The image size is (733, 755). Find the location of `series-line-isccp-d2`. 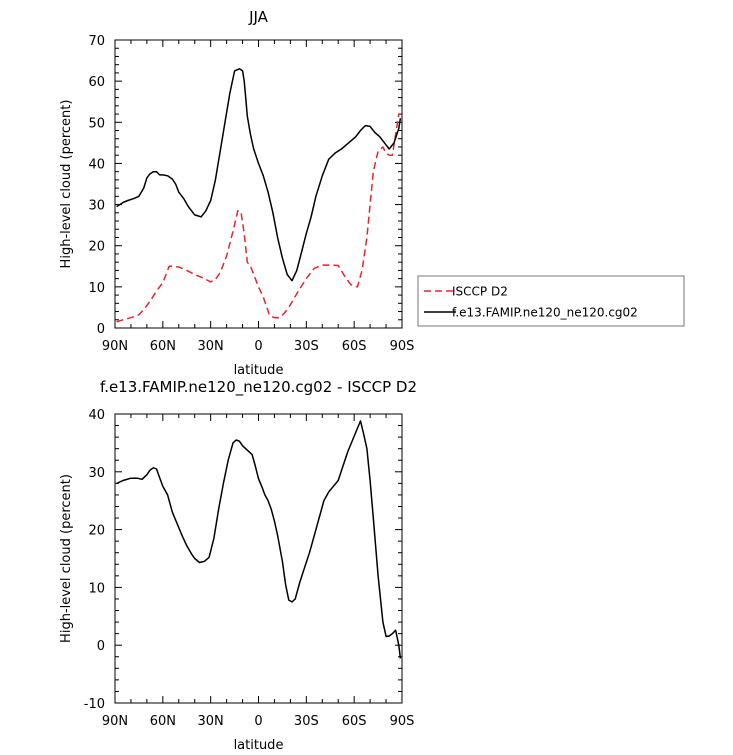

series-line-isccp-d2 is located at coordinates (258, 218).